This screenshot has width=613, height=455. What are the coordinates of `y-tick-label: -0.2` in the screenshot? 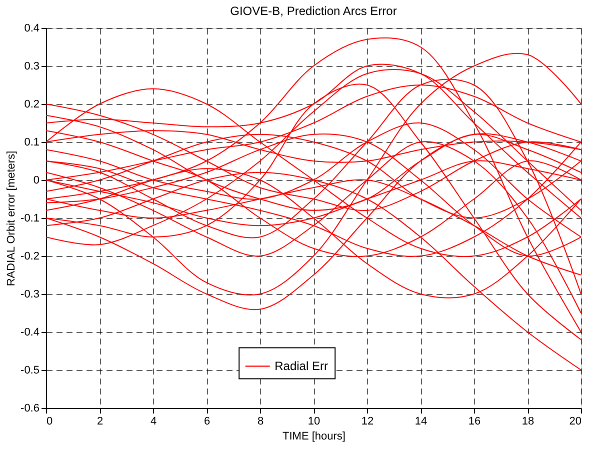 It's located at (30, 256).